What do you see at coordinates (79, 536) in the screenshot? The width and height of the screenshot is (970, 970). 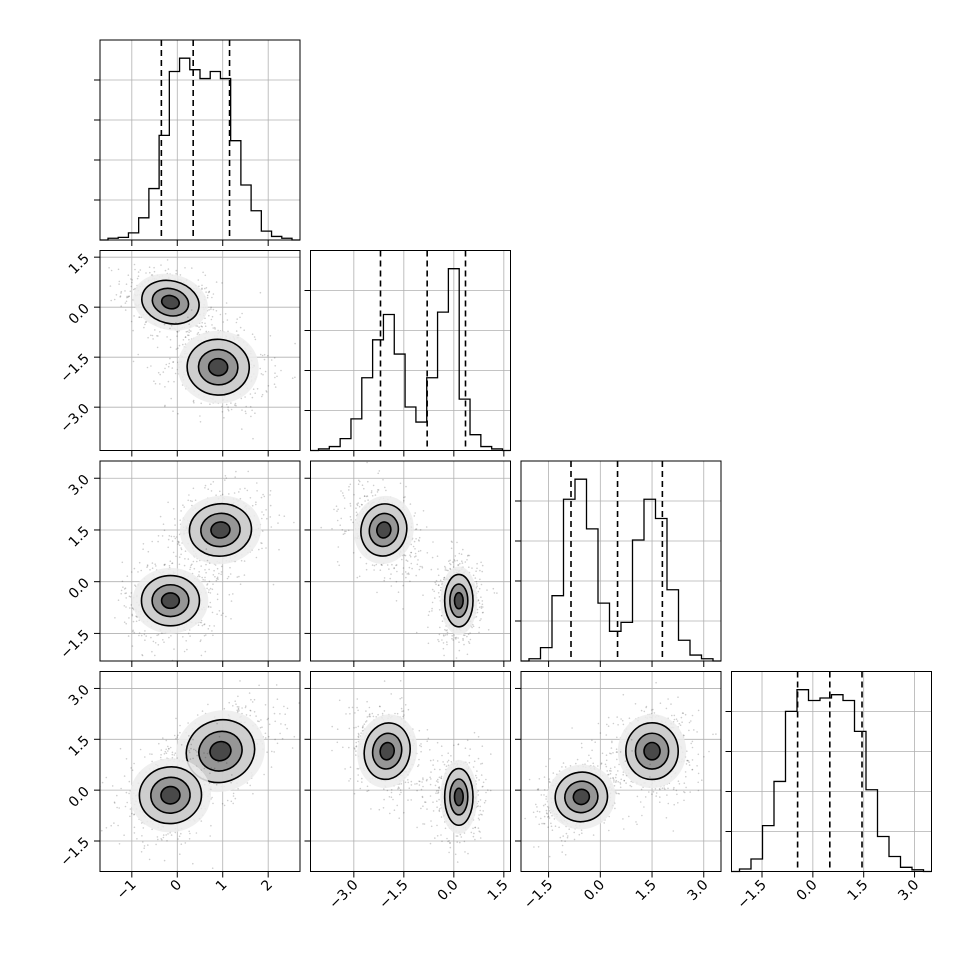 I see `y-tick-label: 1.5` at bounding box center [79, 536].